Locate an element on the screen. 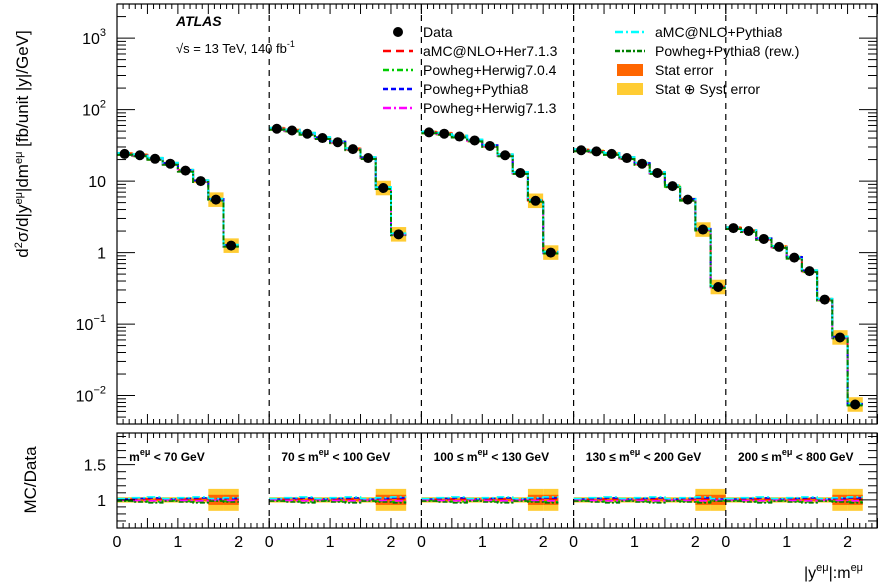 Image resolution: width=878 pixels, height=583 pixels. region-label-1: 70 ≤ meμ < 100 GeV is located at coordinates (335, 455).